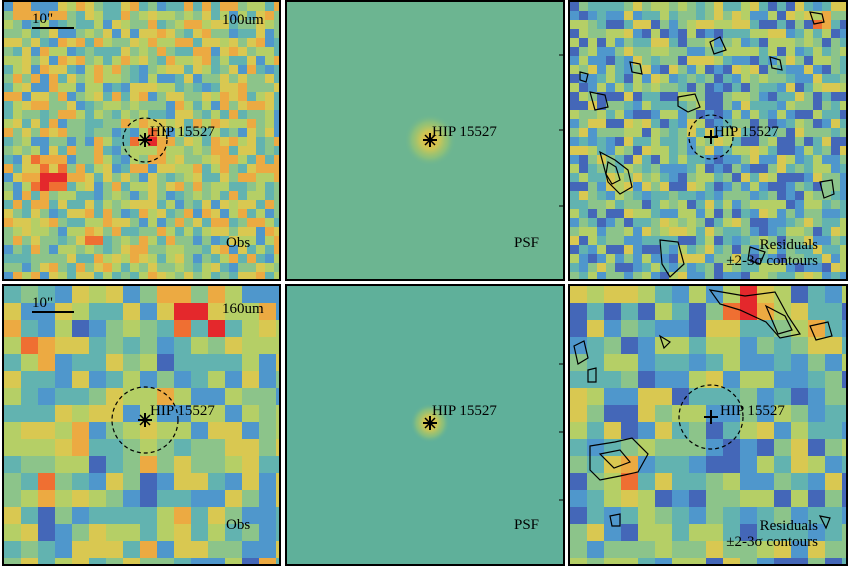 The height and width of the screenshot is (566, 850). Describe the element at coordinates (788, 526) in the screenshot. I see `residual-label: Residuals` at that location.